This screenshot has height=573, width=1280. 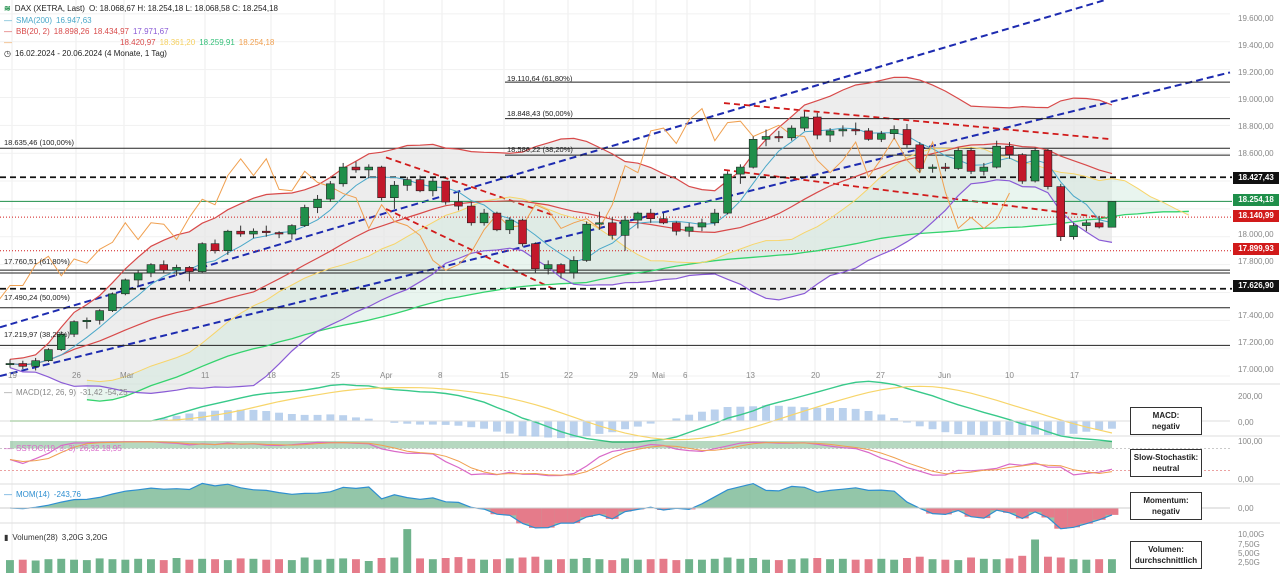 I want to click on mom-legend: MOM(14), so click(x=33, y=494).